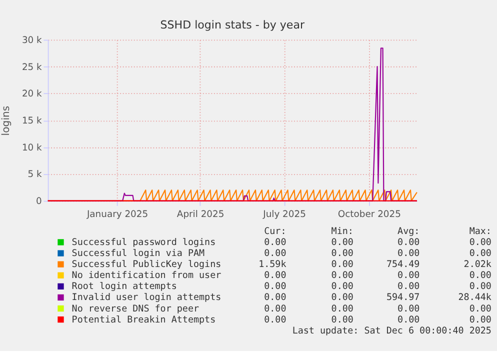  I want to click on y-tick-label: 10 k, so click(32, 148).